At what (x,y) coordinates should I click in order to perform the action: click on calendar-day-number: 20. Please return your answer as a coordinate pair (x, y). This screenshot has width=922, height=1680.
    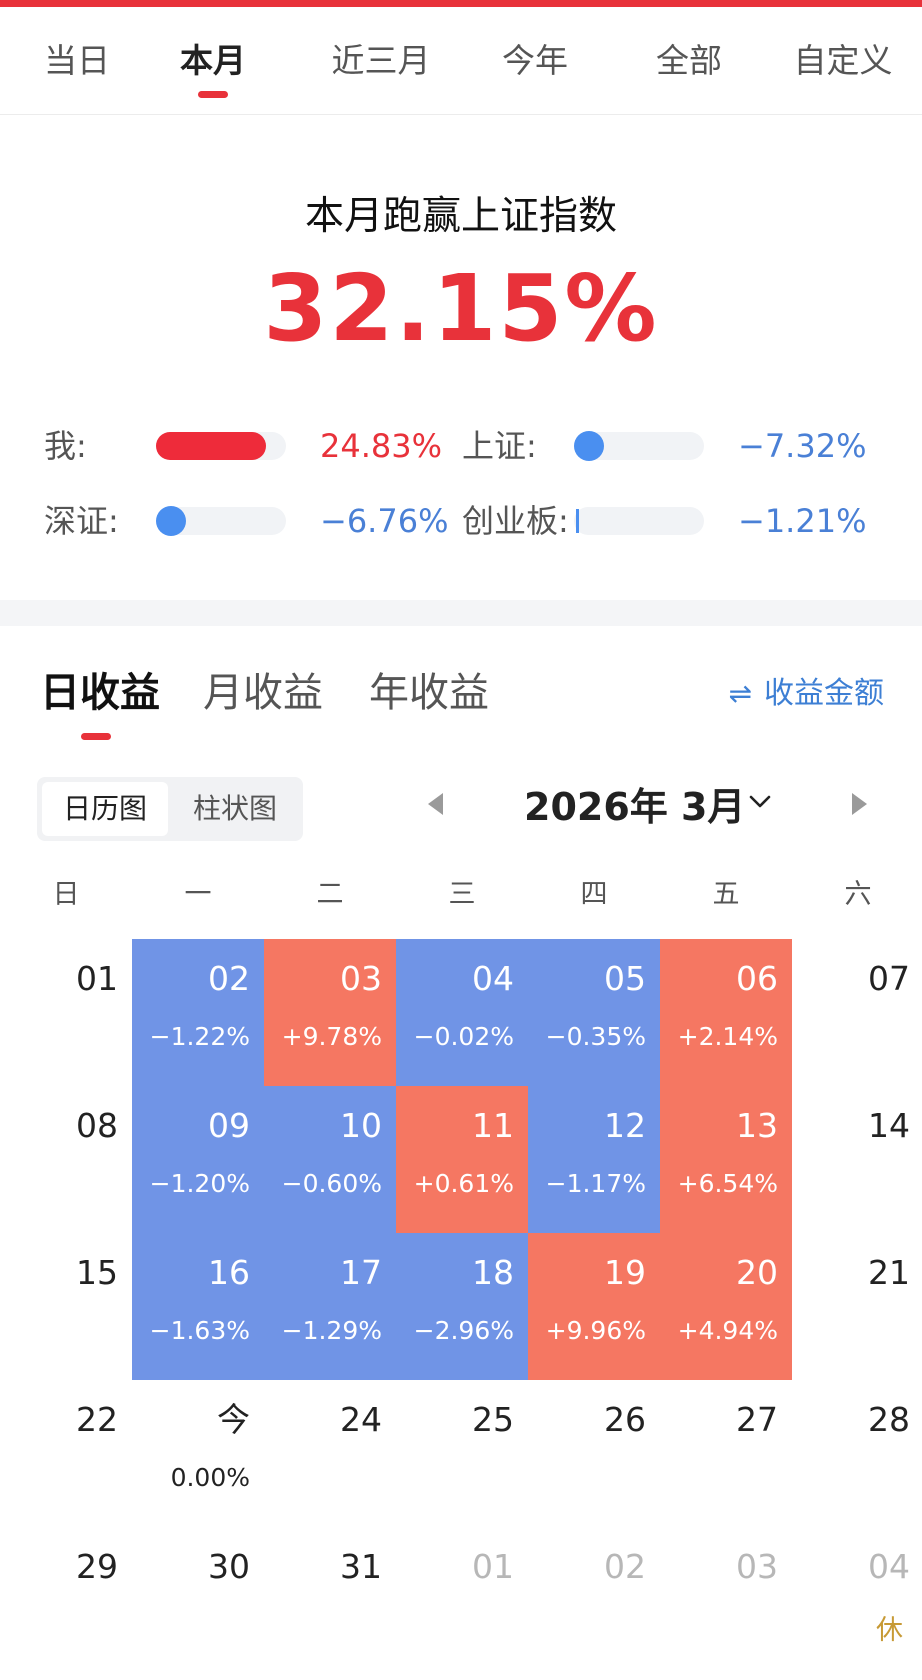
    Looking at the image, I should click on (757, 1272).